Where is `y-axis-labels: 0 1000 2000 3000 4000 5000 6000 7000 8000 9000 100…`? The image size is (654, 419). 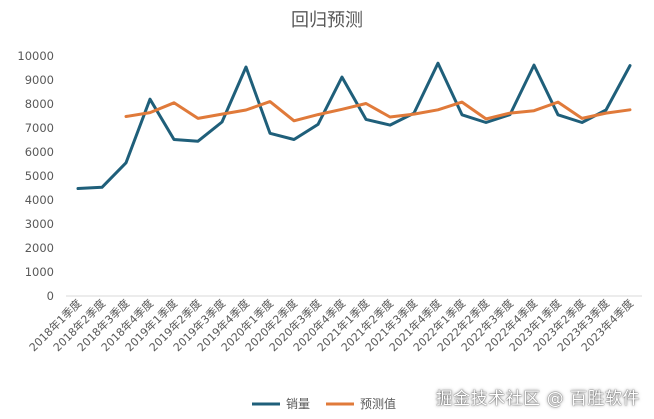 y-axis-labels: 0 1000 2000 3000 4000 5000 6000 7000 8000 9000 100… is located at coordinates (35, 176).